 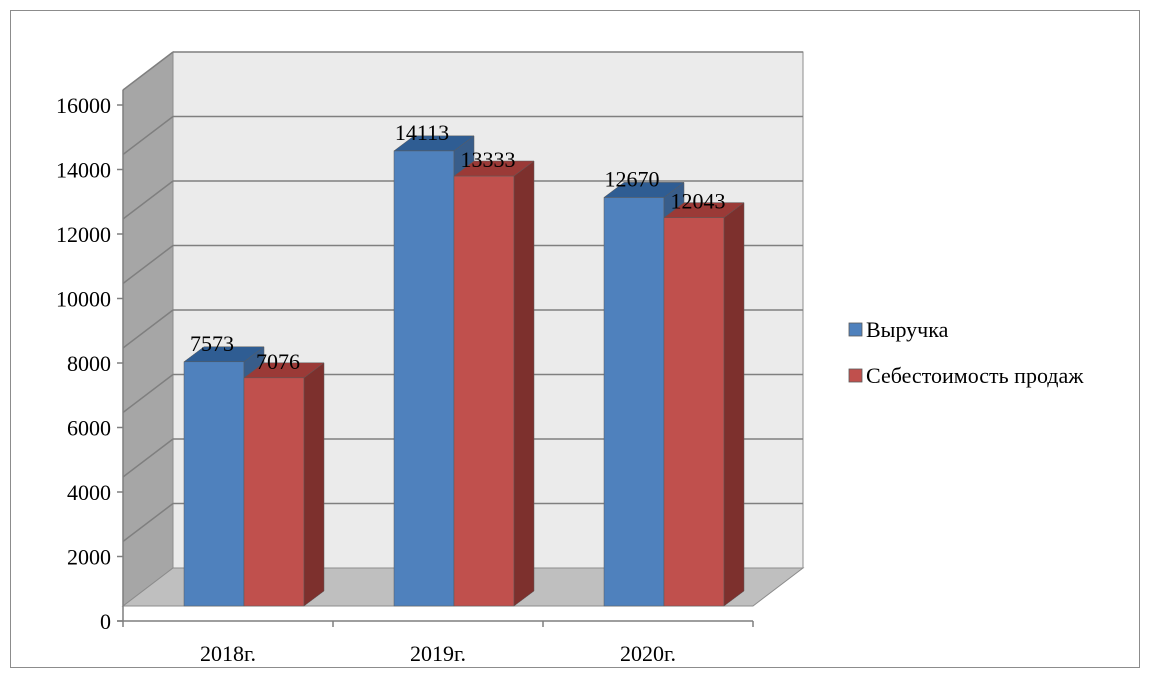 What do you see at coordinates (83, 299) in the screenshot?
I see `y-tick-label: 10000` at bounding box center [83, 299].